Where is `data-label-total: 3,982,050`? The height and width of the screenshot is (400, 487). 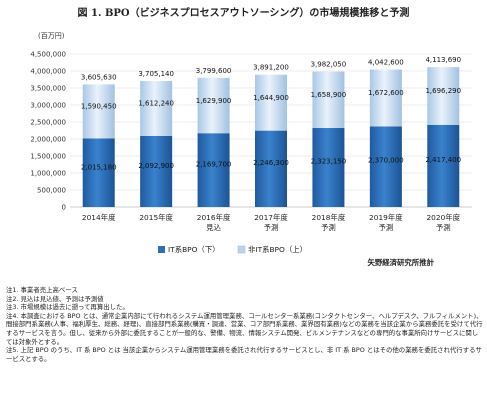 data-label-total: 3,982,050 is located at coordinates (329, 65).